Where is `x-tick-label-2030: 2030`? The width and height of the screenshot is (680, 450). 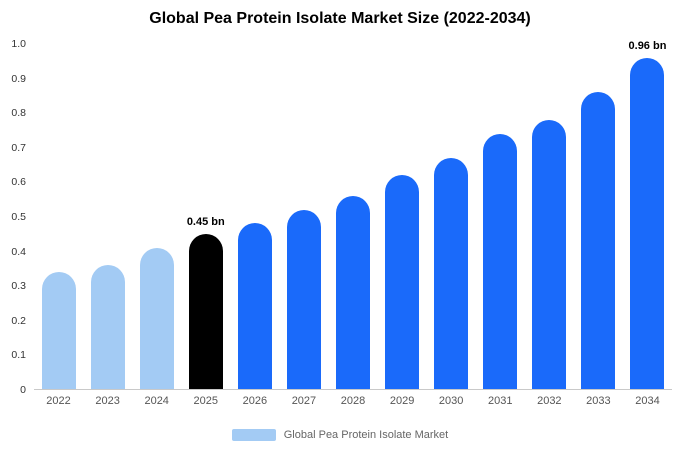 x-tick-label-2030: 2030 is located at coordinates (451, 401).